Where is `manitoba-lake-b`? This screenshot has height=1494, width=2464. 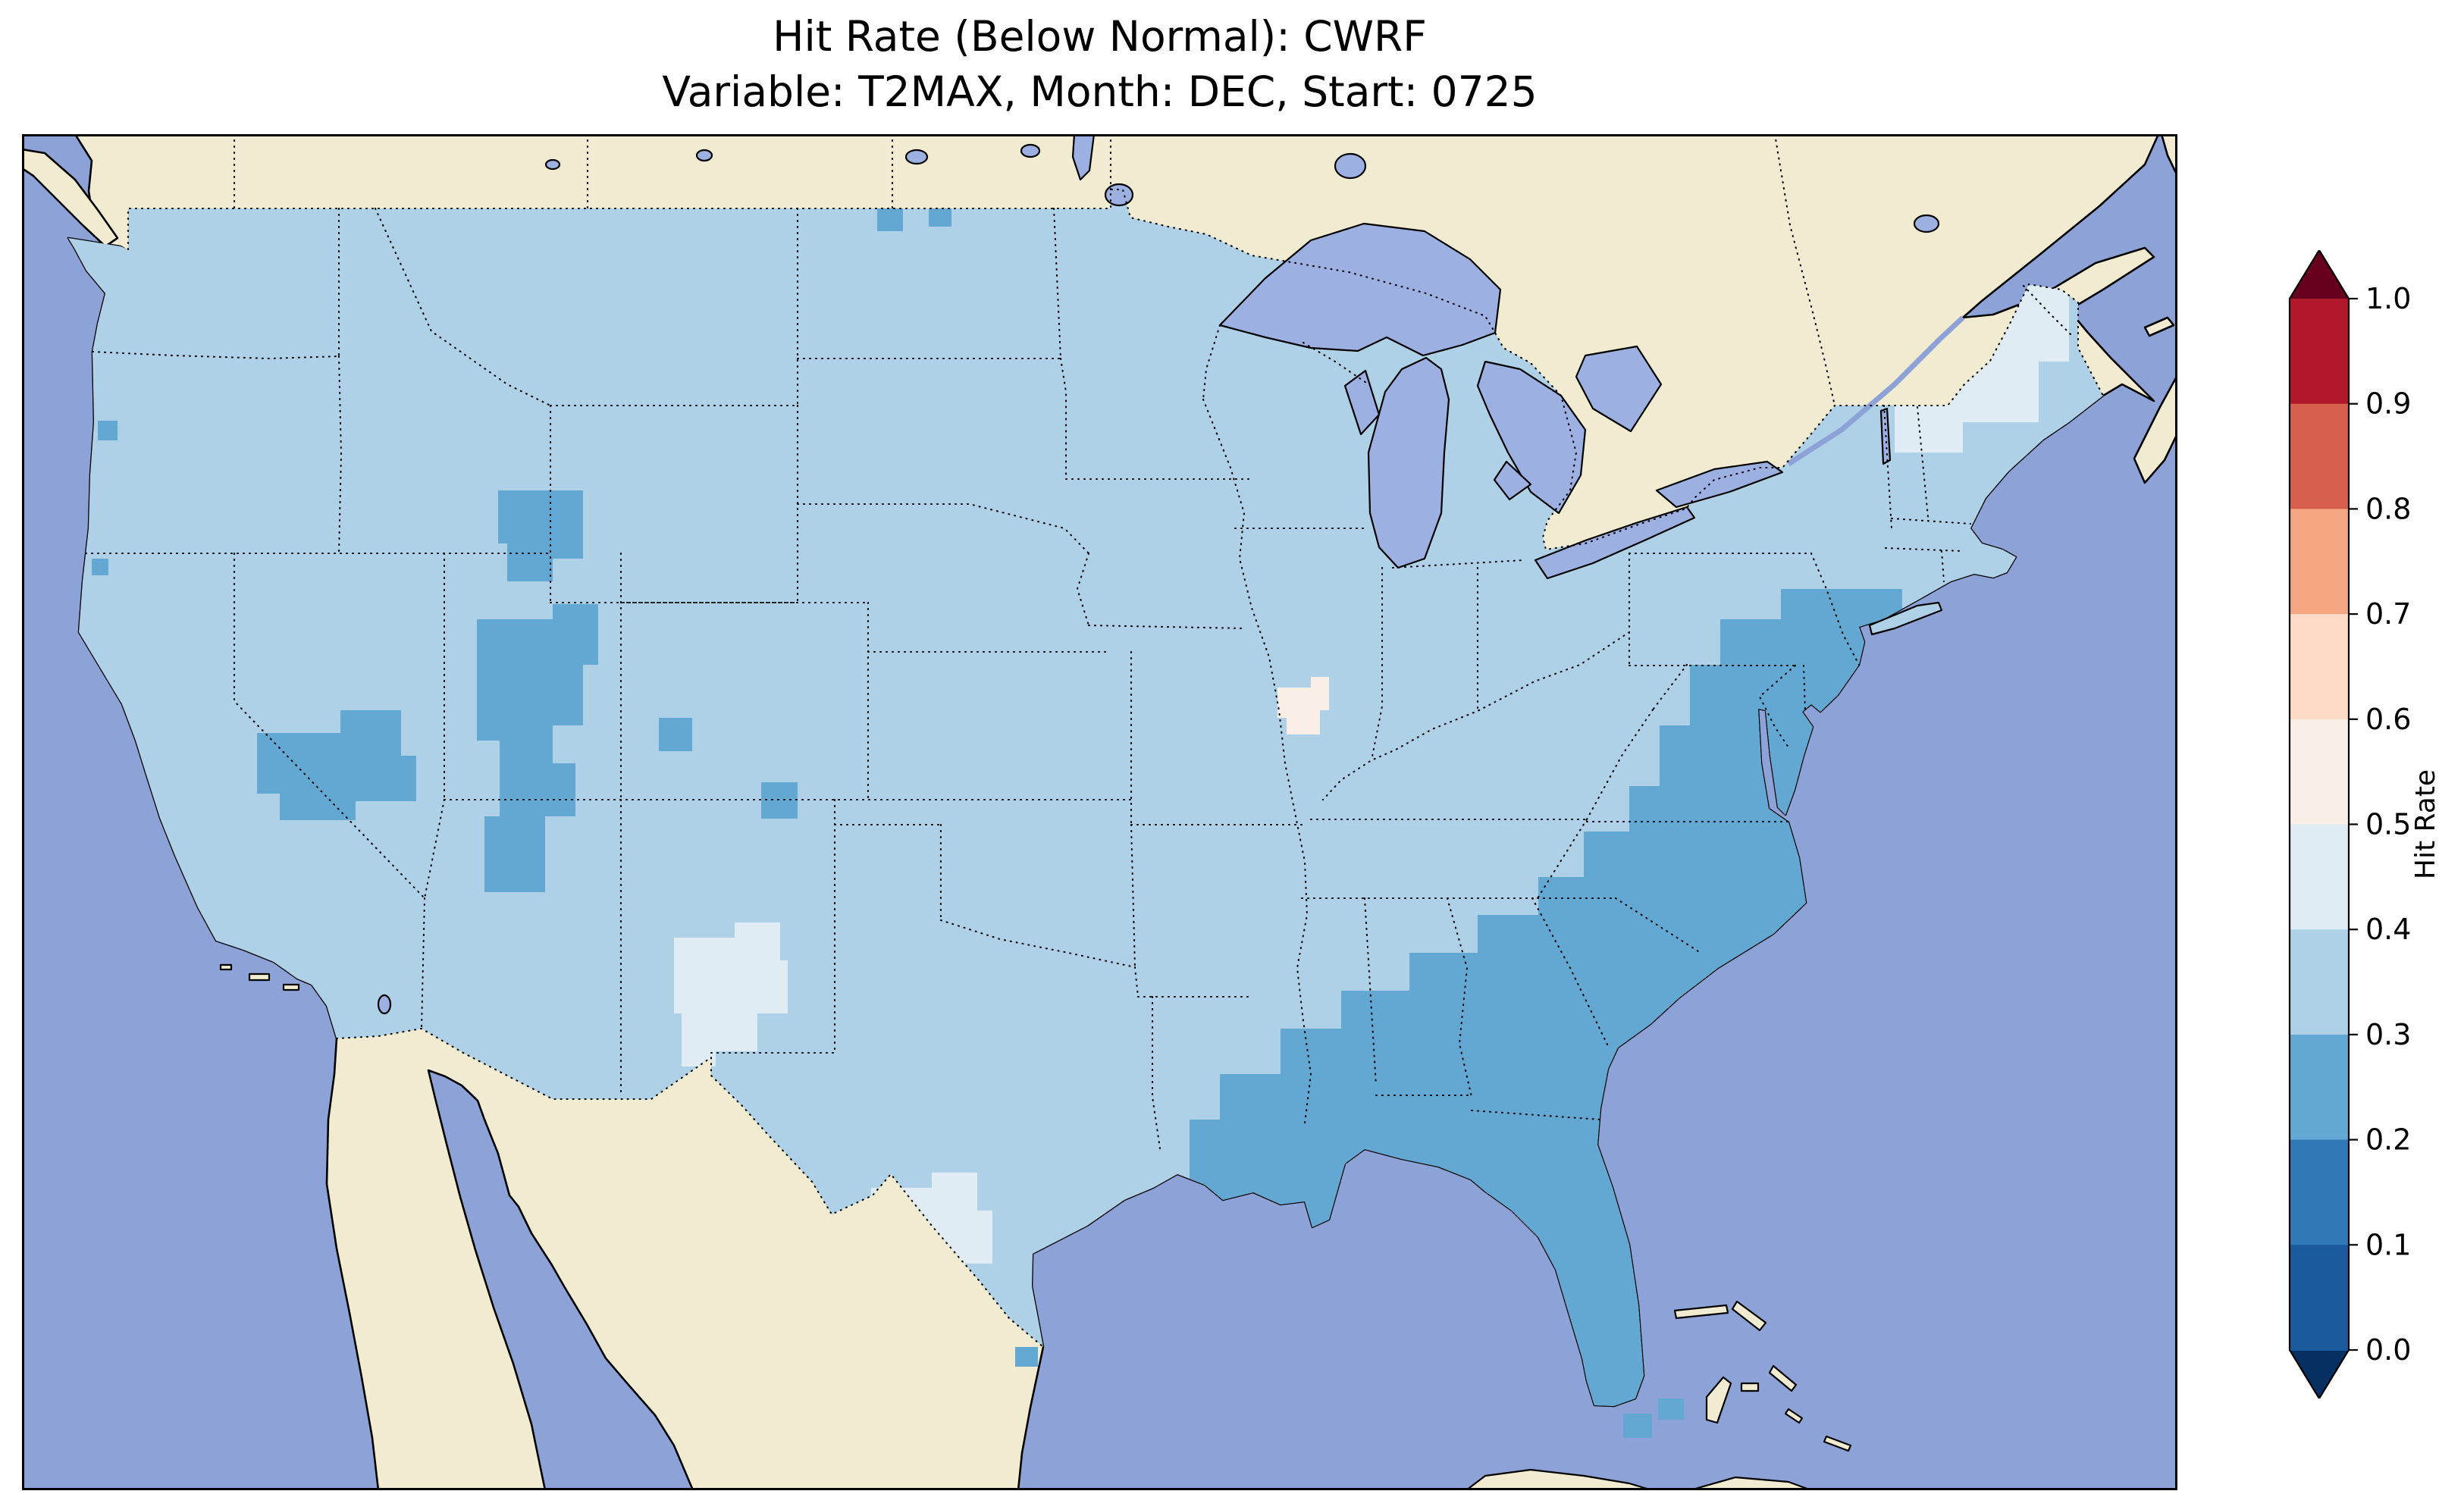
manitoba-lake-b is located at coordinates (1030, 150).